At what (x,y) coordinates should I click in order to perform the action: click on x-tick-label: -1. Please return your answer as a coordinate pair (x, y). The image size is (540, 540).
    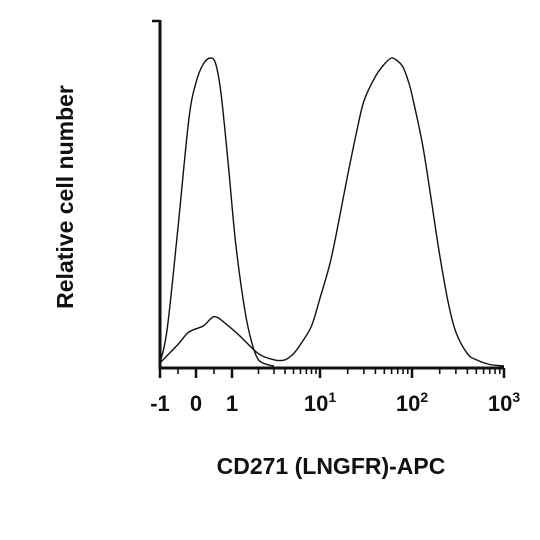
    Looking at the image, I should click on (160, 403).